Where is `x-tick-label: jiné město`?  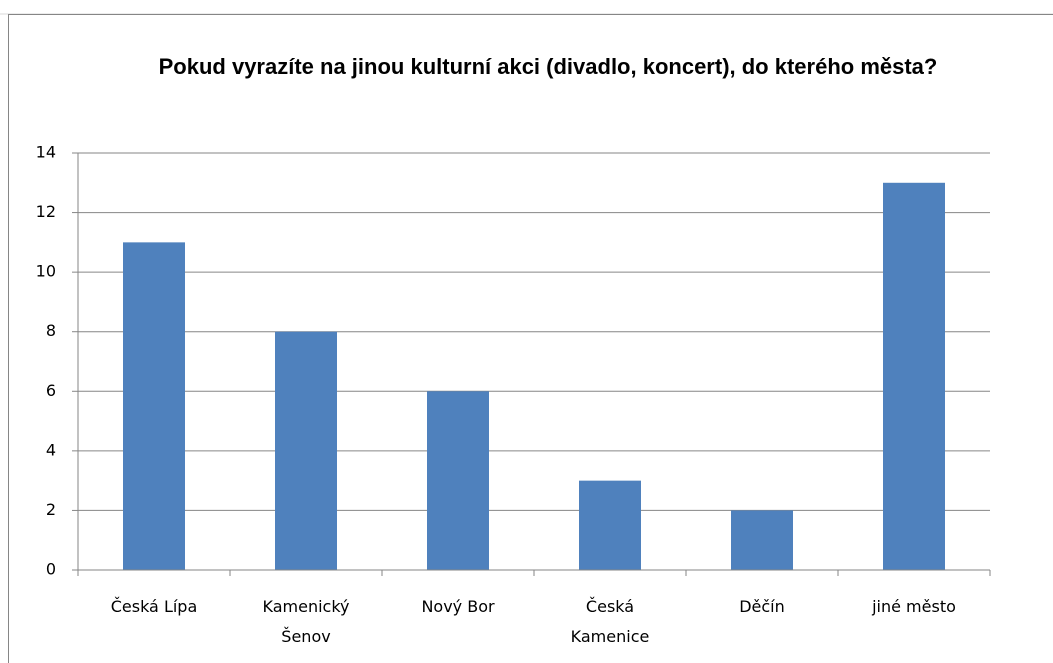
x-tick-label: jiné město is located at coordinates (914, 606).